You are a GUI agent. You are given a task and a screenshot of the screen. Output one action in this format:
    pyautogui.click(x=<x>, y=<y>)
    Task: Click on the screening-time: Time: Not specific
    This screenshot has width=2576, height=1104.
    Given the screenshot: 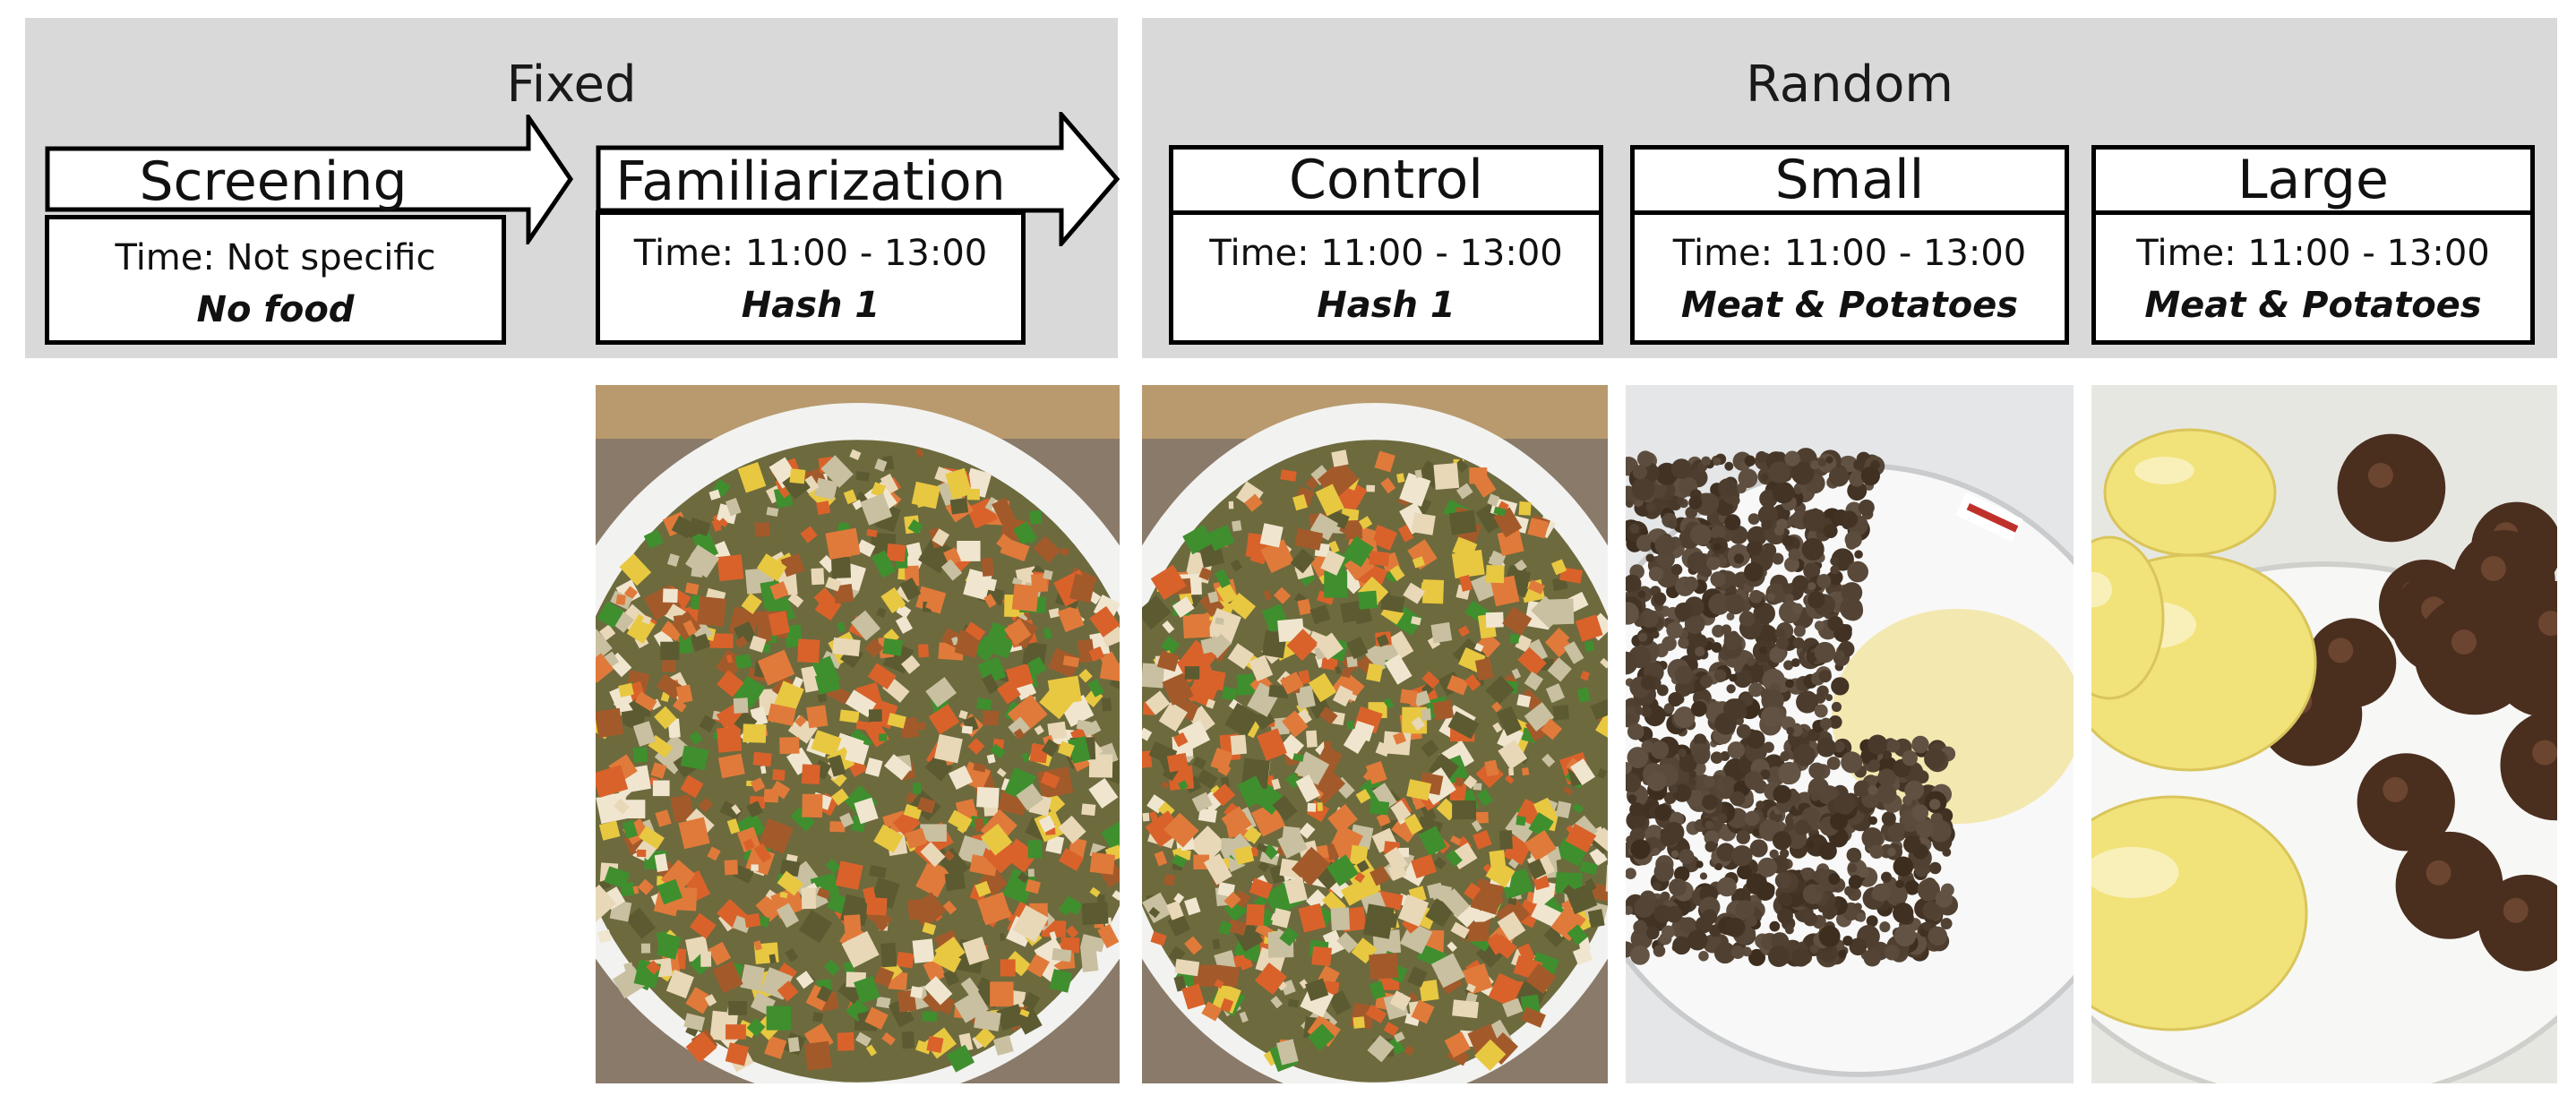 What is the action you would take?
    pyautogui.click(x=275, y=257)
    